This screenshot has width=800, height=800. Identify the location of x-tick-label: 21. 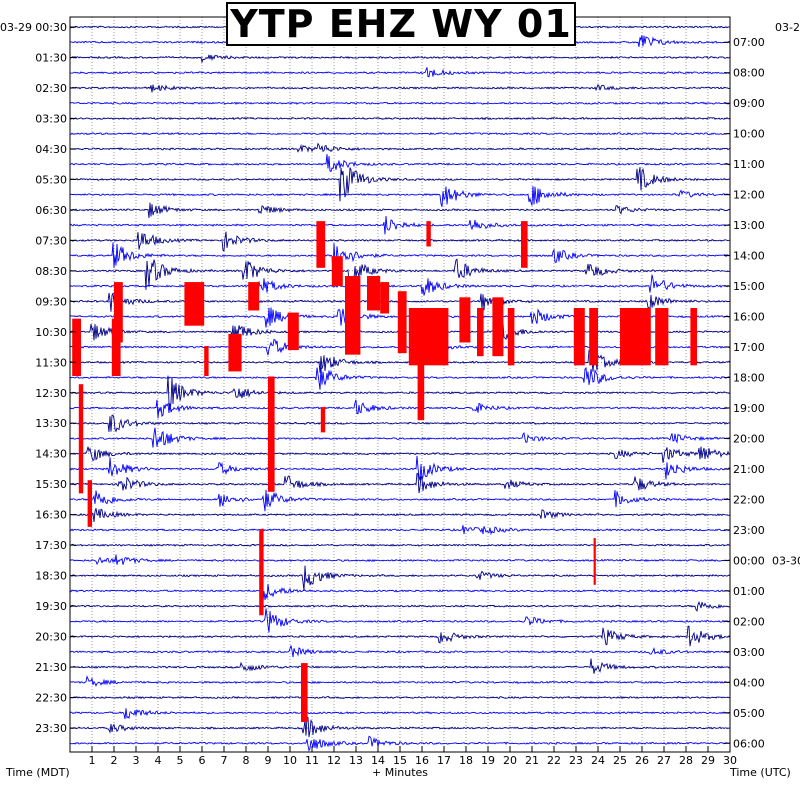
(532, 760).